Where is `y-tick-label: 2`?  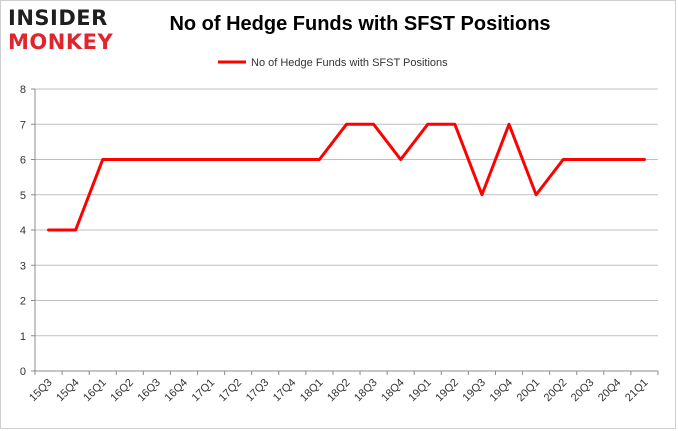
y-tick-label: 2 is located at coordinates (23, 302).